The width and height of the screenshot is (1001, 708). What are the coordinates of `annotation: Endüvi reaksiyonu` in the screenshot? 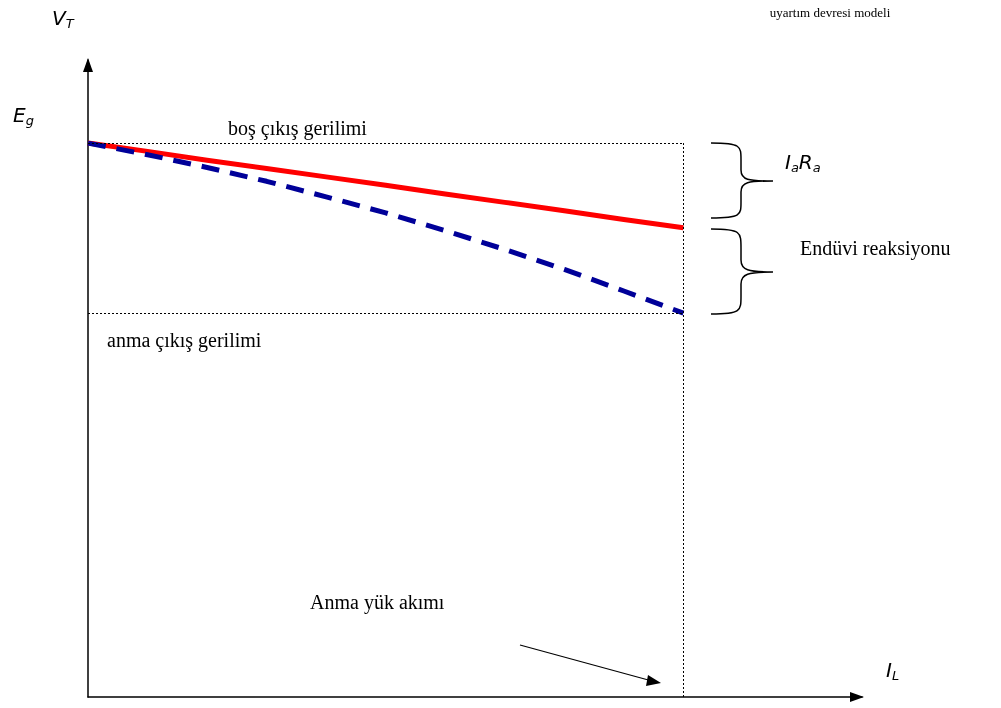 It's located at (875, 248).